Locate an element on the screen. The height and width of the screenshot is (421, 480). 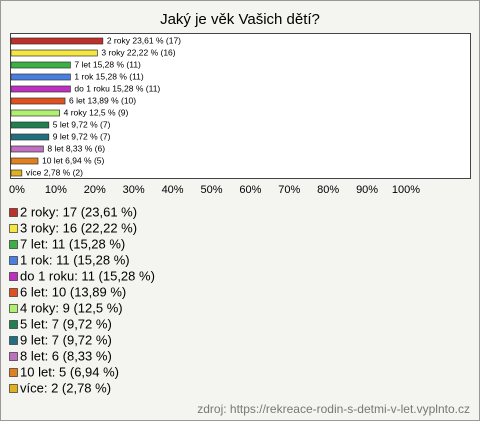
value-label: 5 let 9,72 % (7) is located at coordinates (82, 124).